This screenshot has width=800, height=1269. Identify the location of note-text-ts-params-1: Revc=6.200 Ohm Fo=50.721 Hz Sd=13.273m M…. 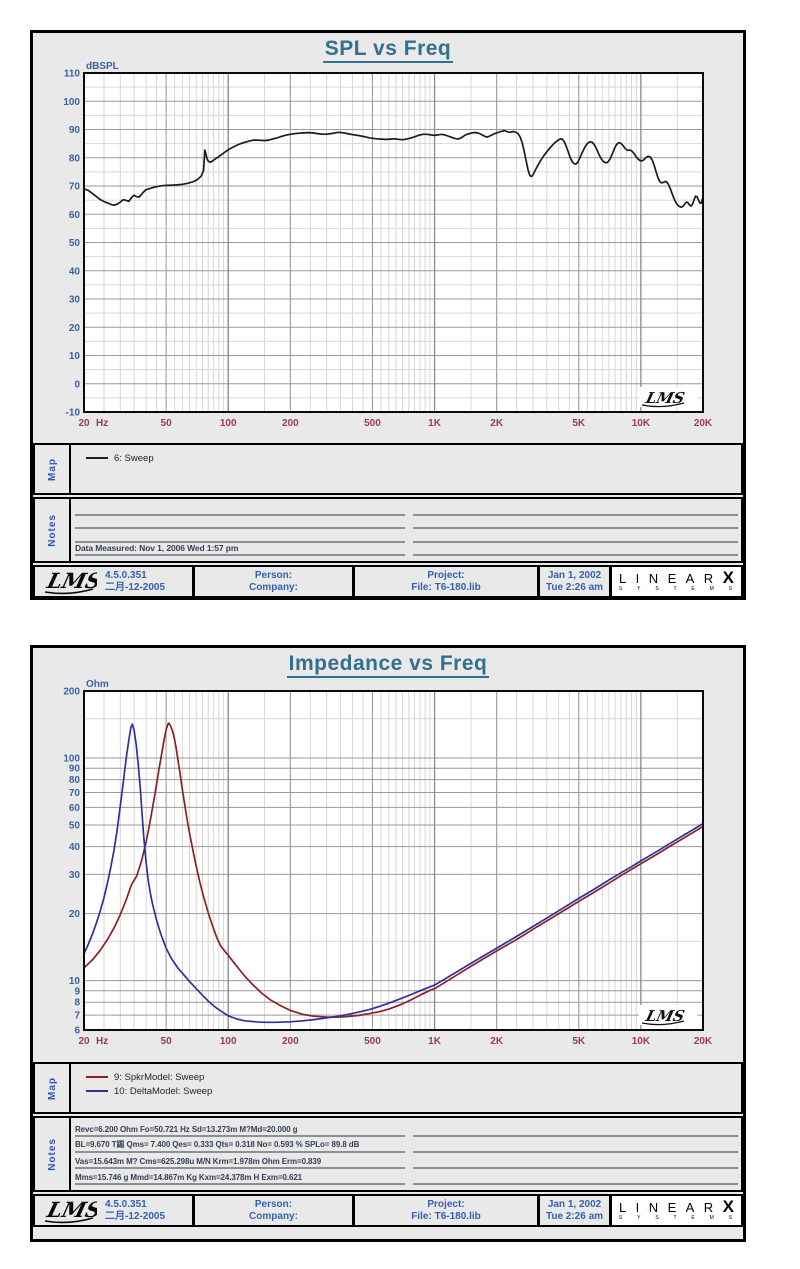
(186, 1129).